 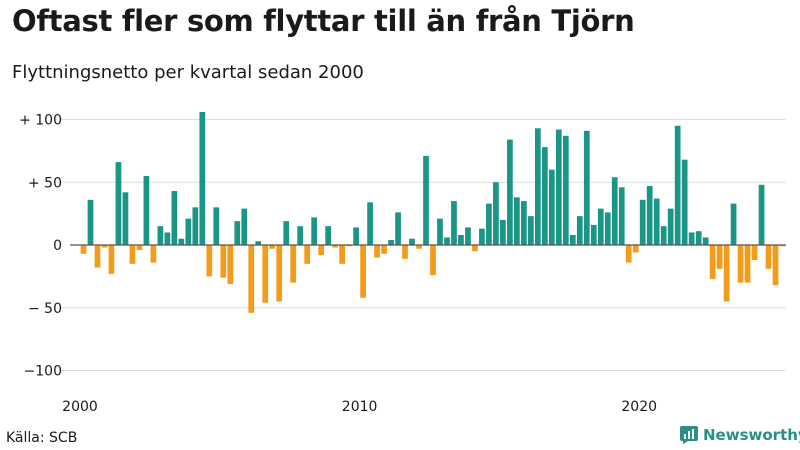 What do you see at coordinates (751, 435) in the screenshot?
I see `brand-name: Newsworthy` at bounding box center [751, 435].